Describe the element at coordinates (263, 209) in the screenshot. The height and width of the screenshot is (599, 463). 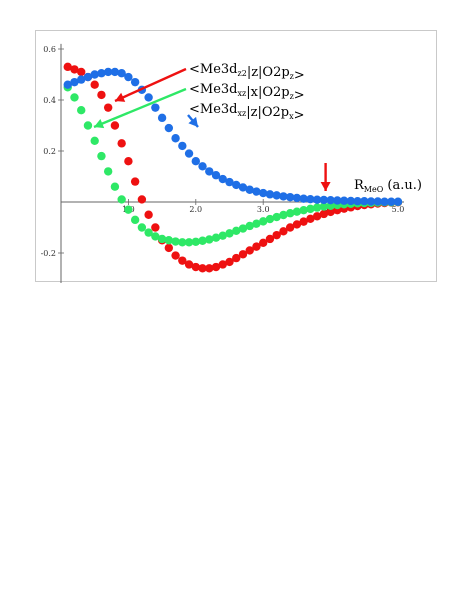
I see `x-tick-label: 3.0` at that location.